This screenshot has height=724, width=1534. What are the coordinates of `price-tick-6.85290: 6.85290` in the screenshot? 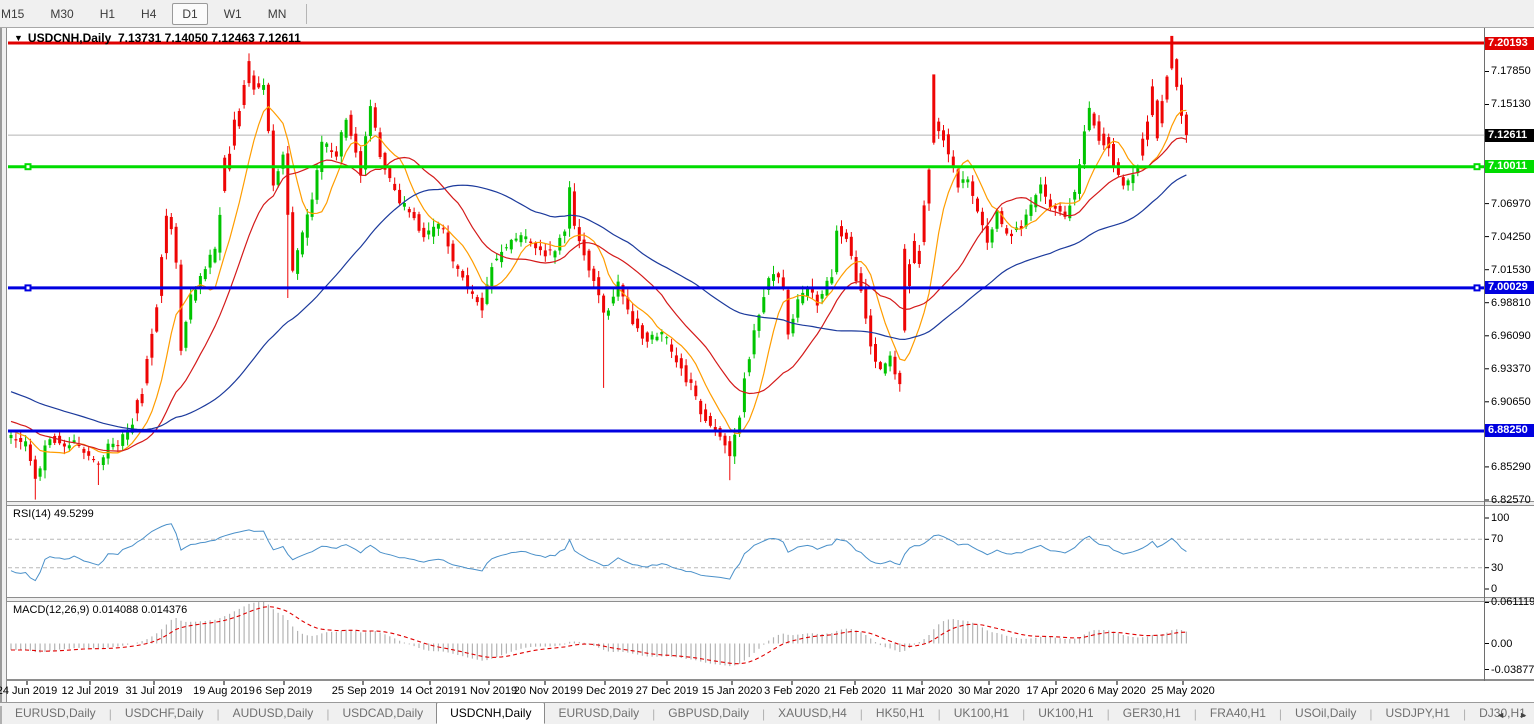 It's located at (1511, 466).